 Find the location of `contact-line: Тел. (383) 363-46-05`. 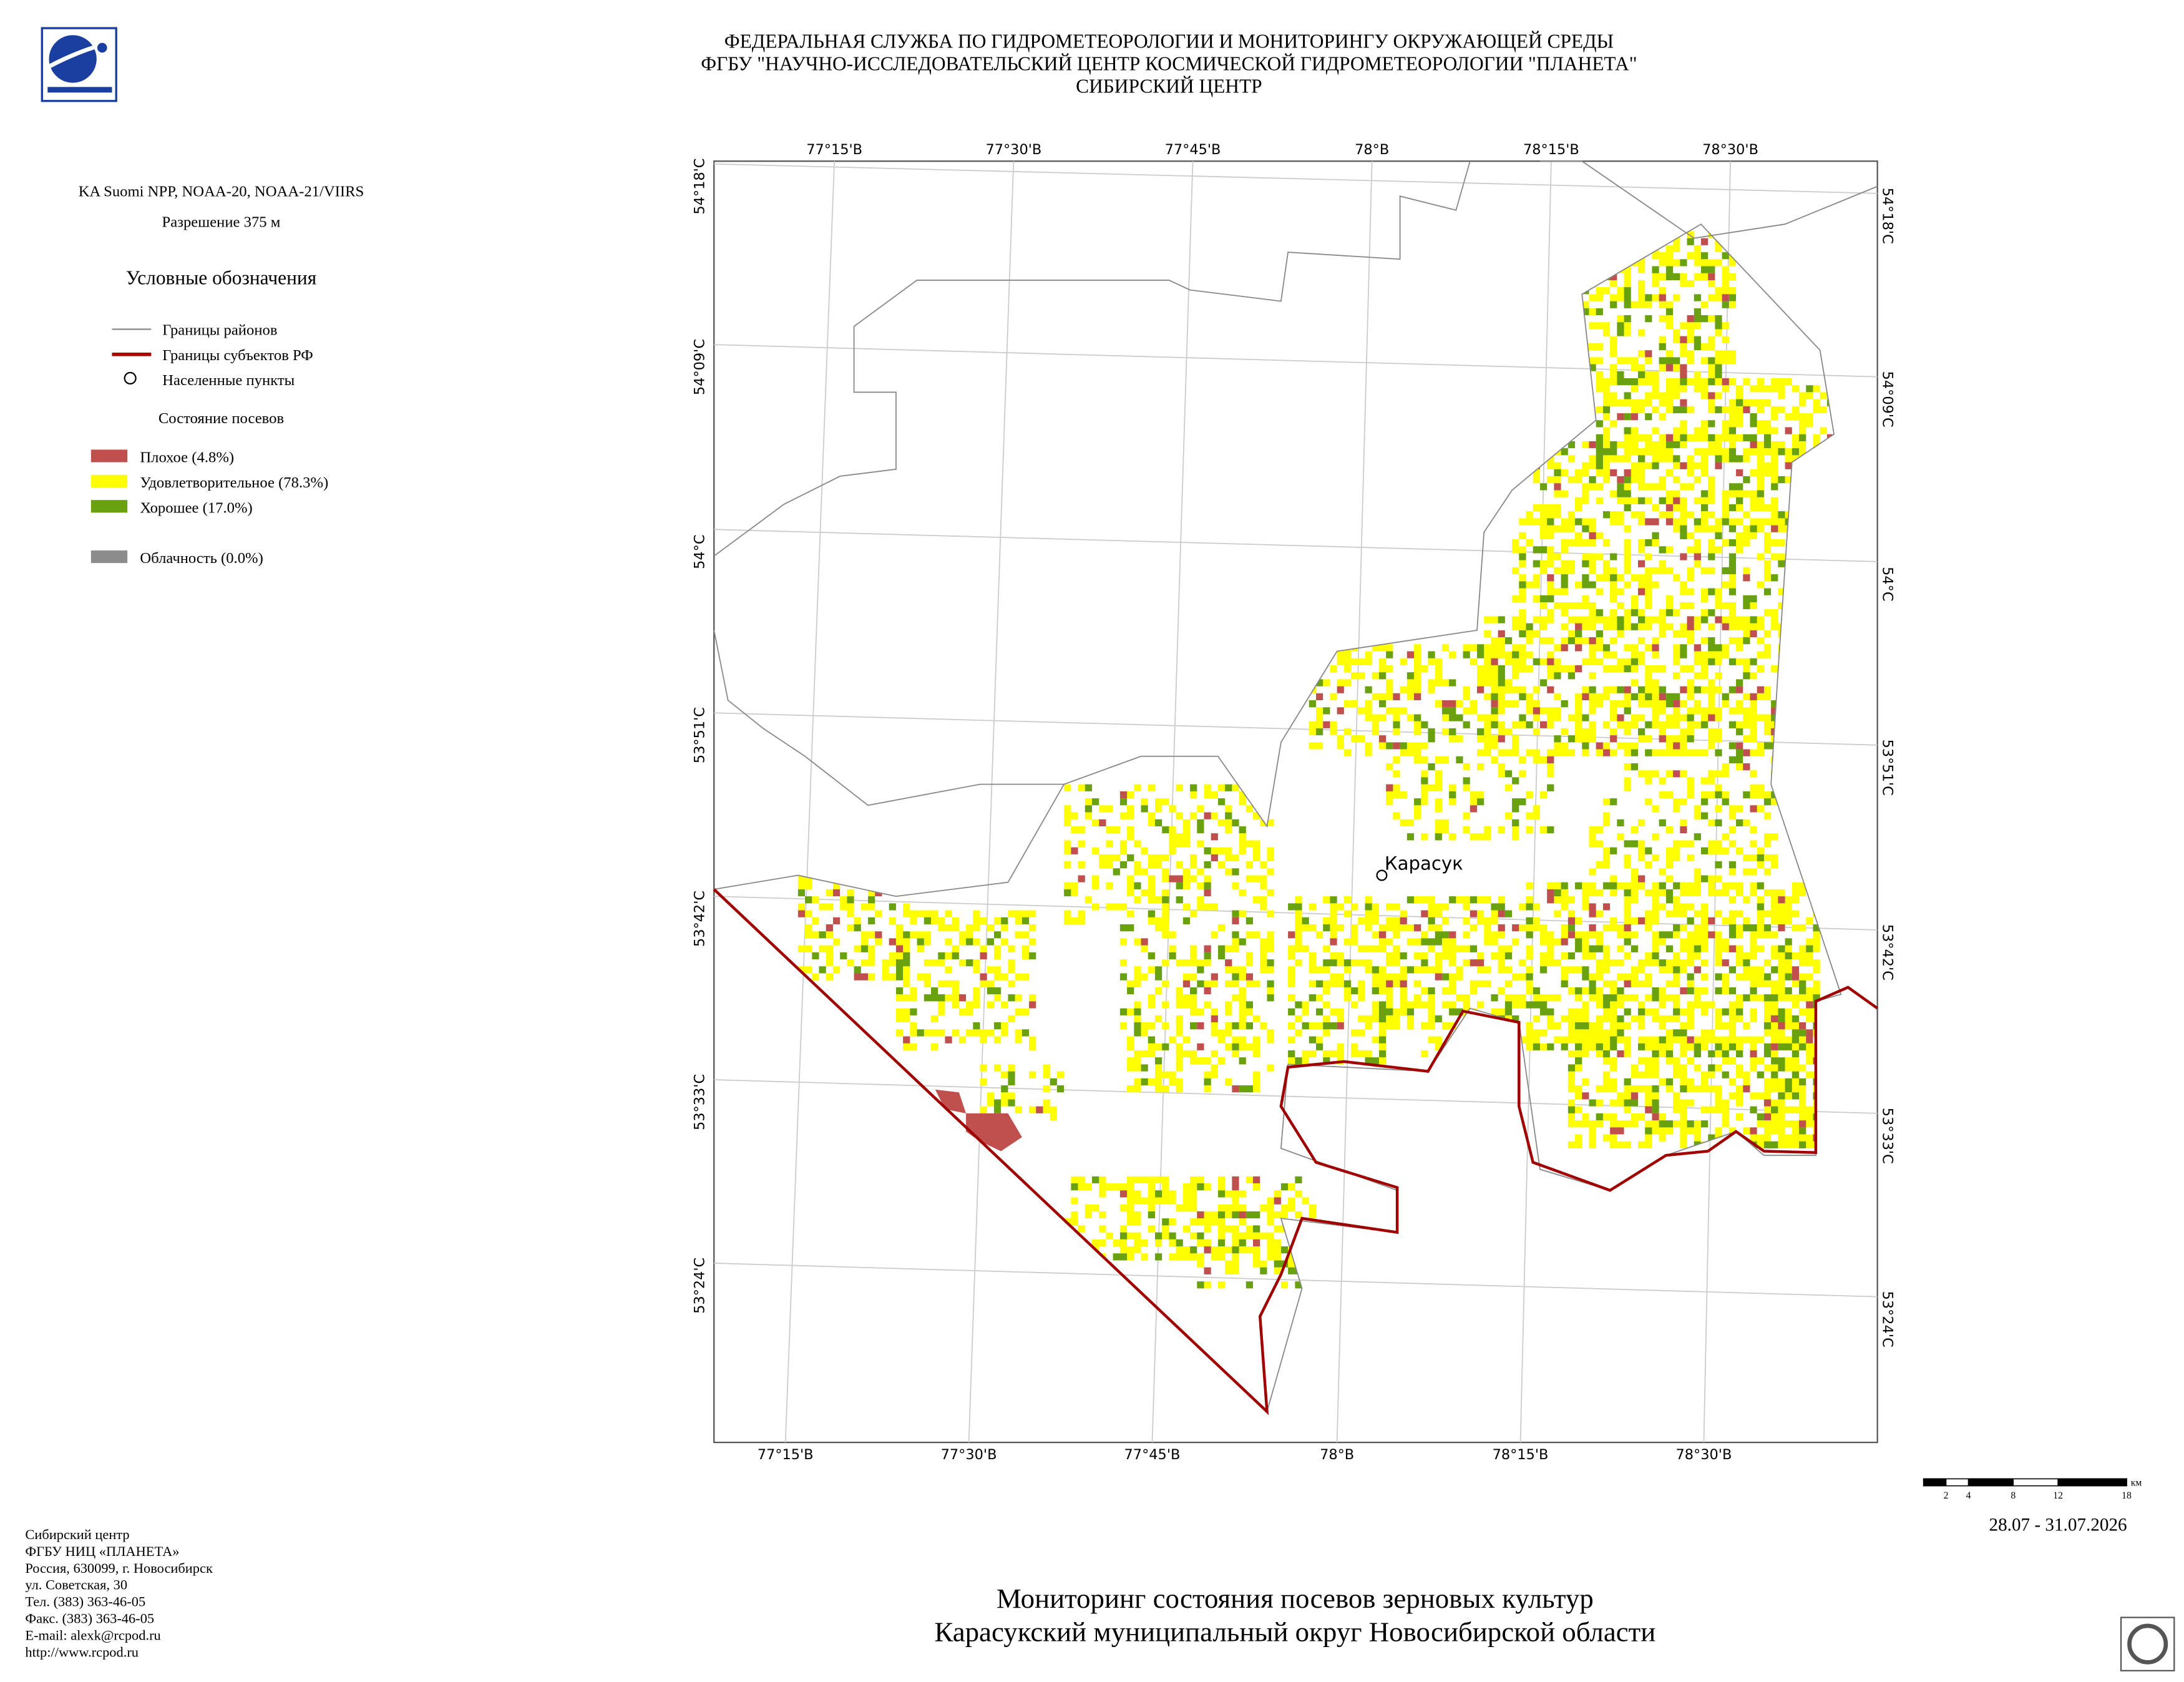

contact-line: Тел. (383) 363-46-05 is located at coordinates (85, 1602).